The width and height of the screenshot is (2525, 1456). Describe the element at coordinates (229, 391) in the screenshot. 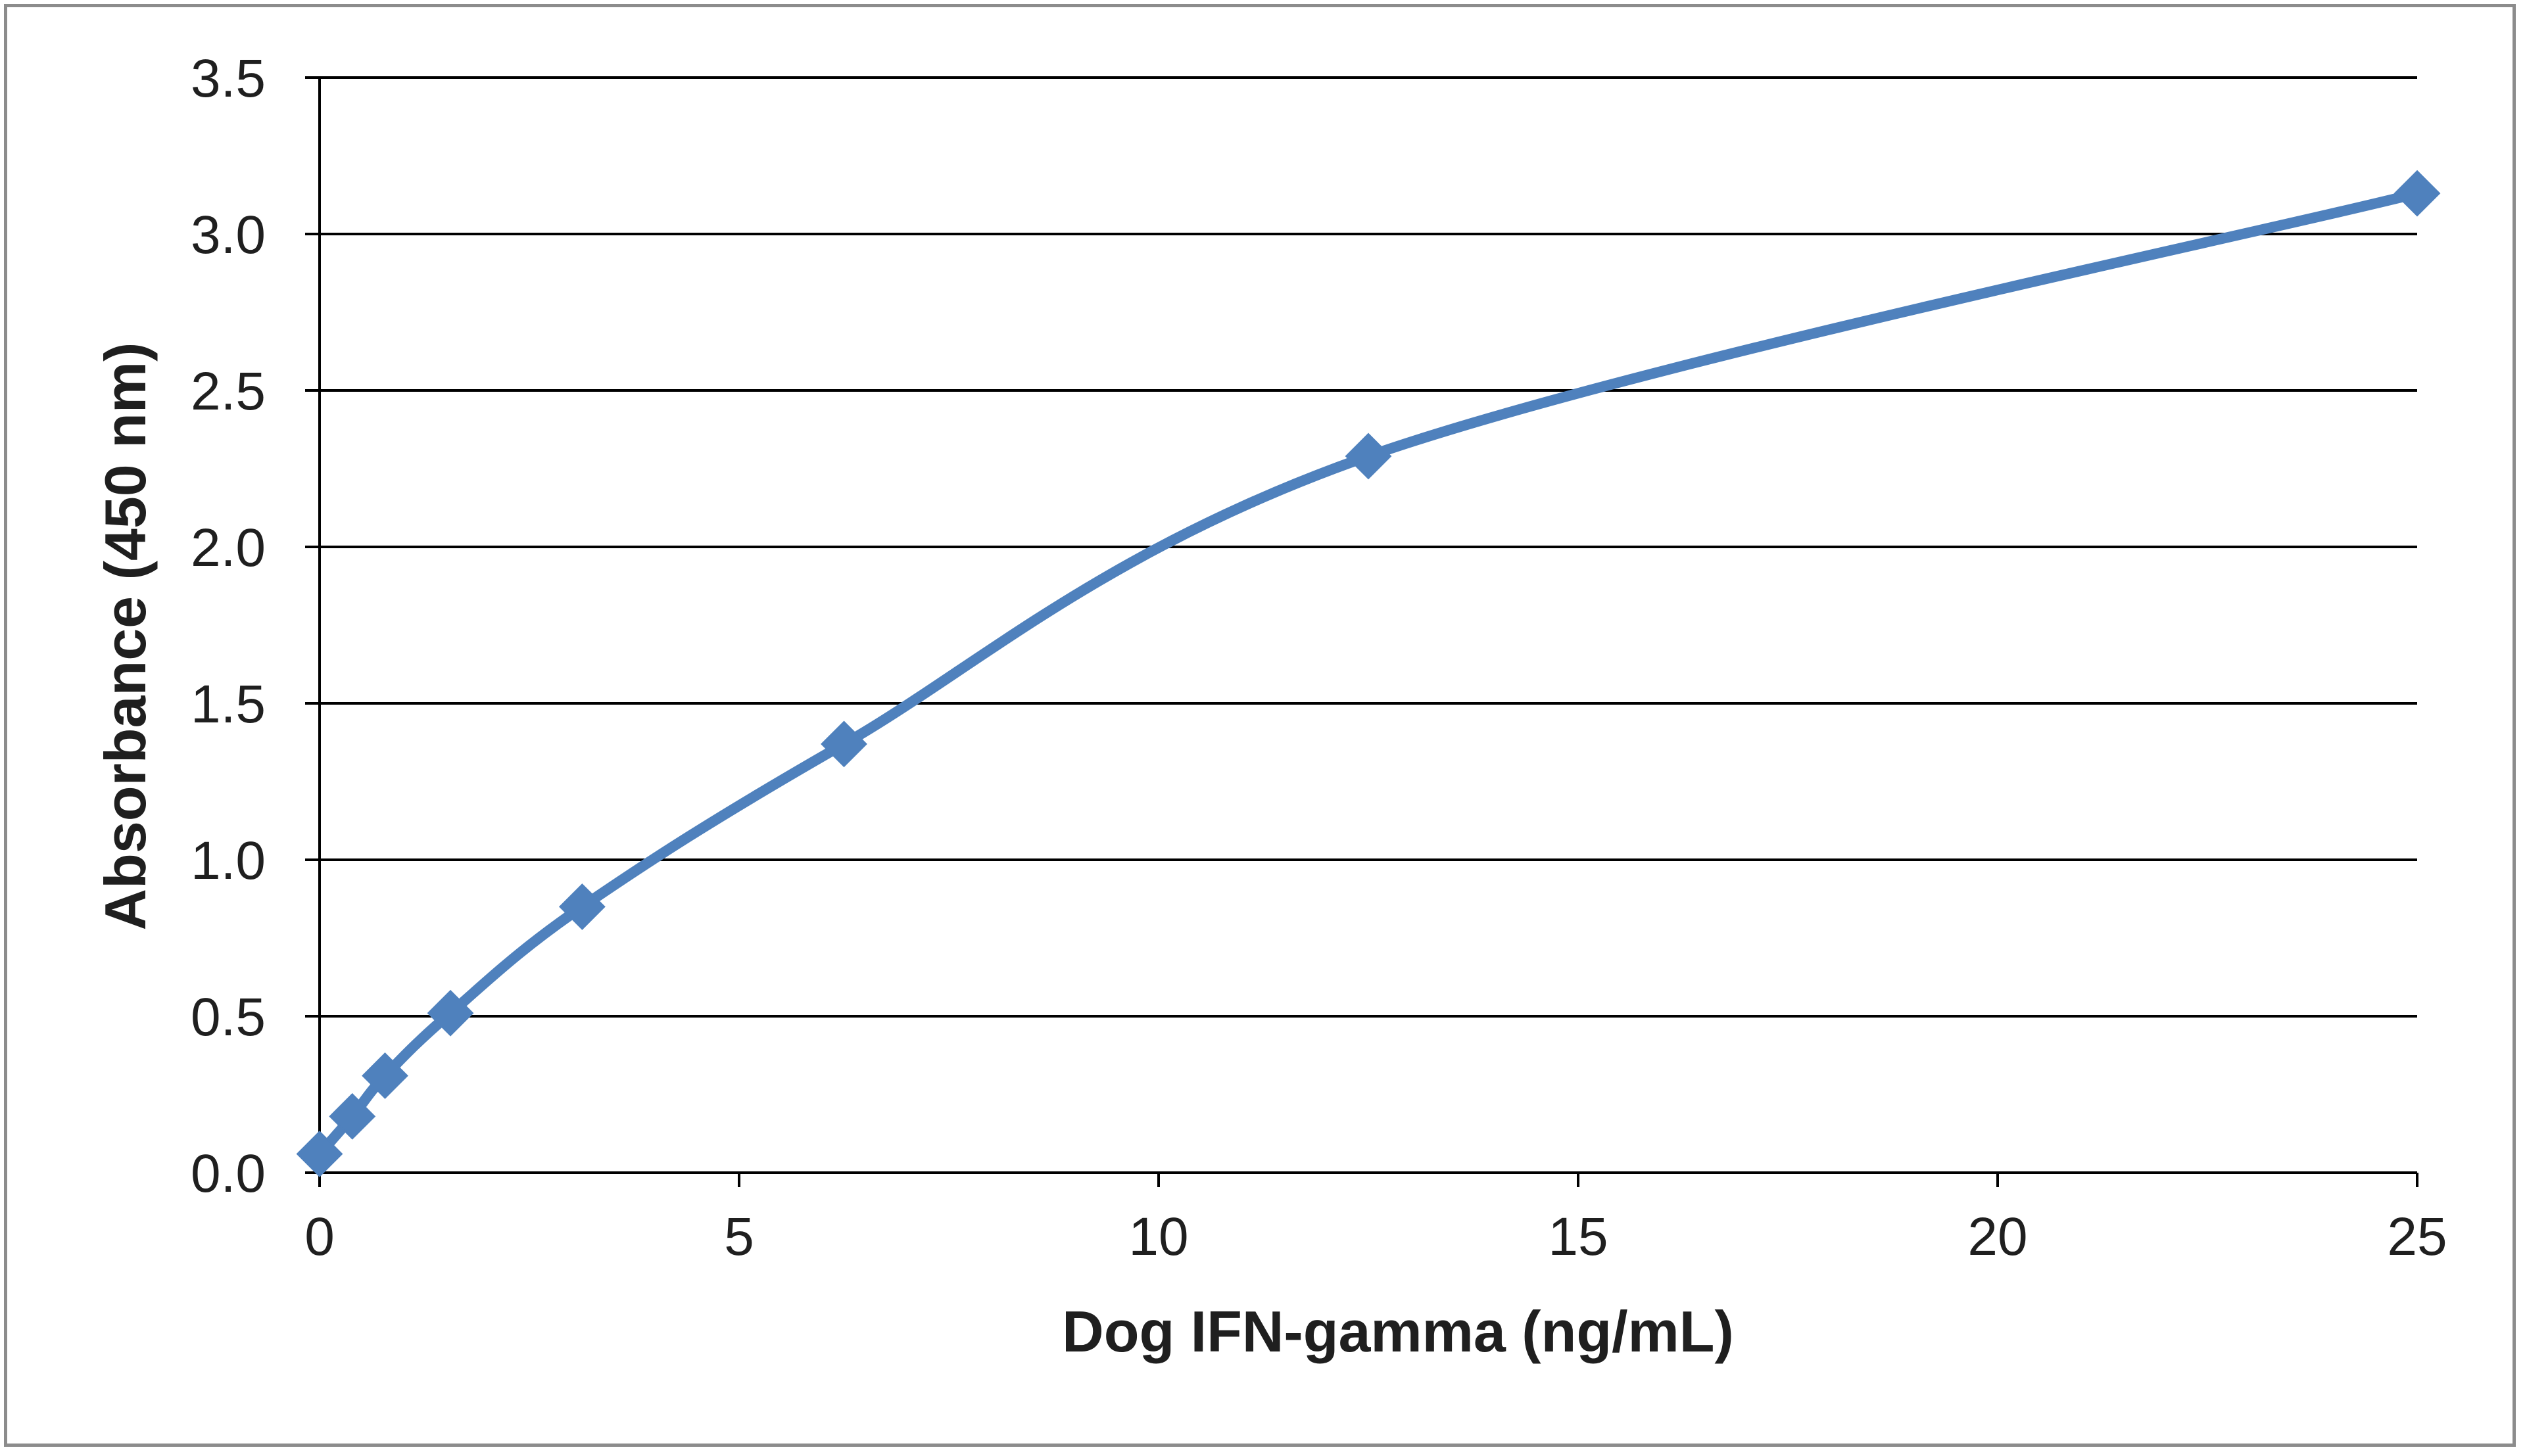

I see `y-tick-label: 2.5` at that location.